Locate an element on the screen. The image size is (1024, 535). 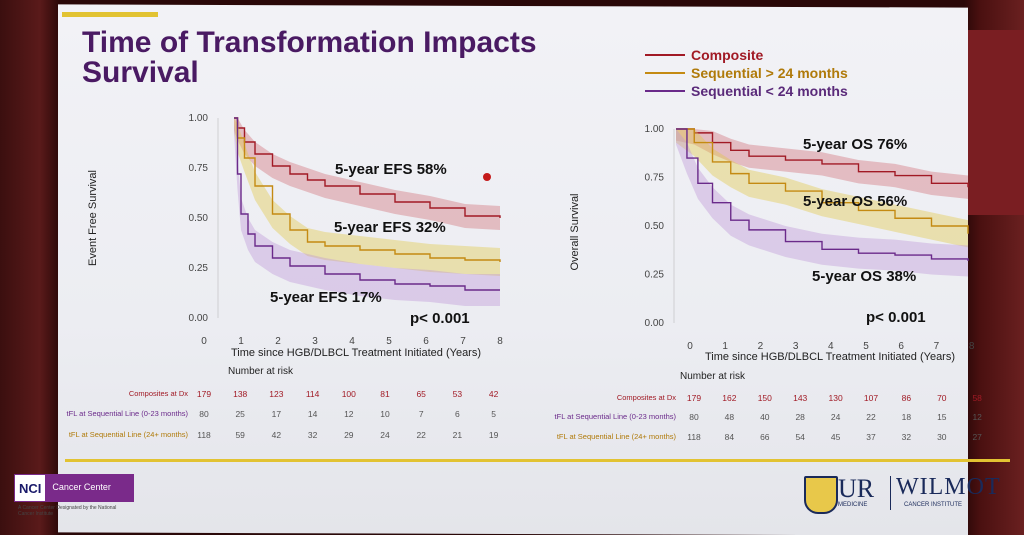
risk-value: 179 is located at coordinates (204, 394).